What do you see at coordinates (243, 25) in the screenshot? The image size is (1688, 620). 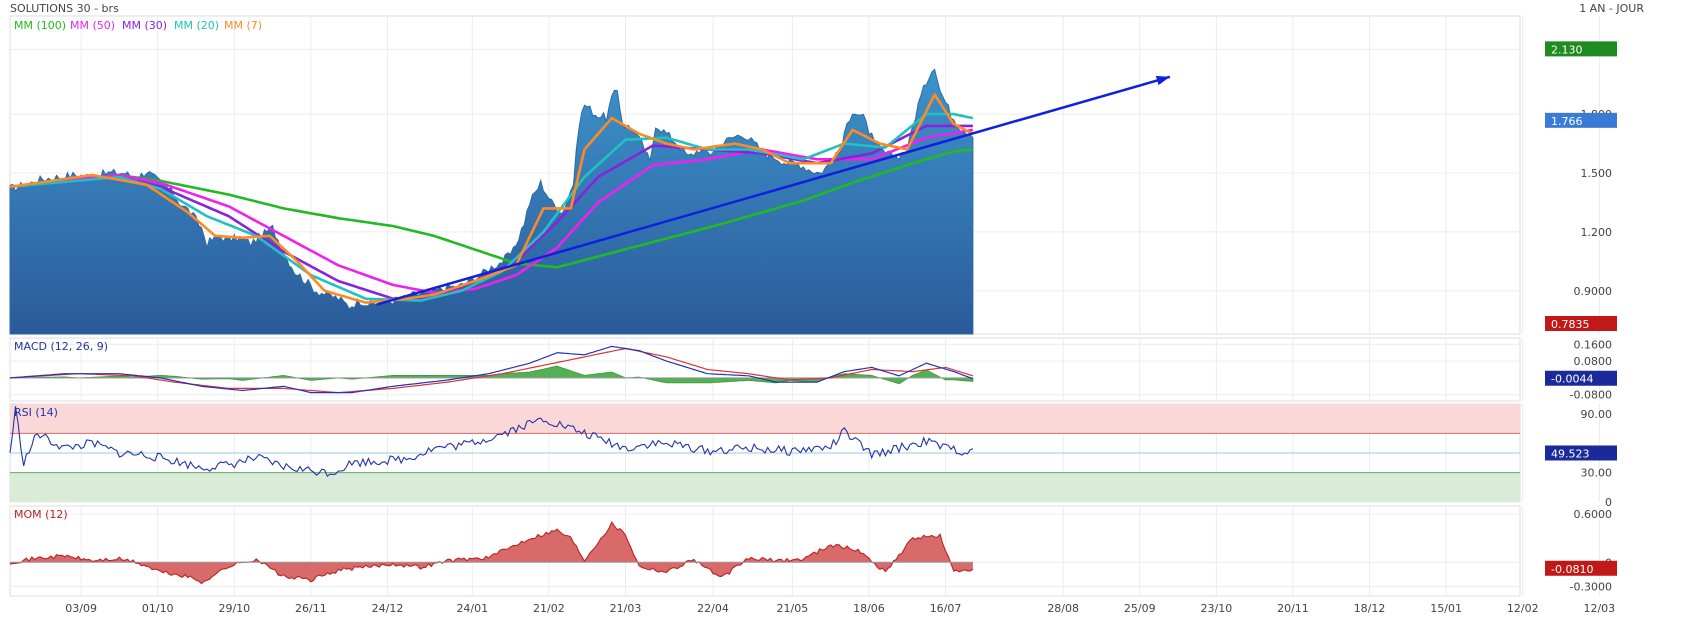 I see `legend-mm-4: MM (7)` at bounding box center [243, 25].